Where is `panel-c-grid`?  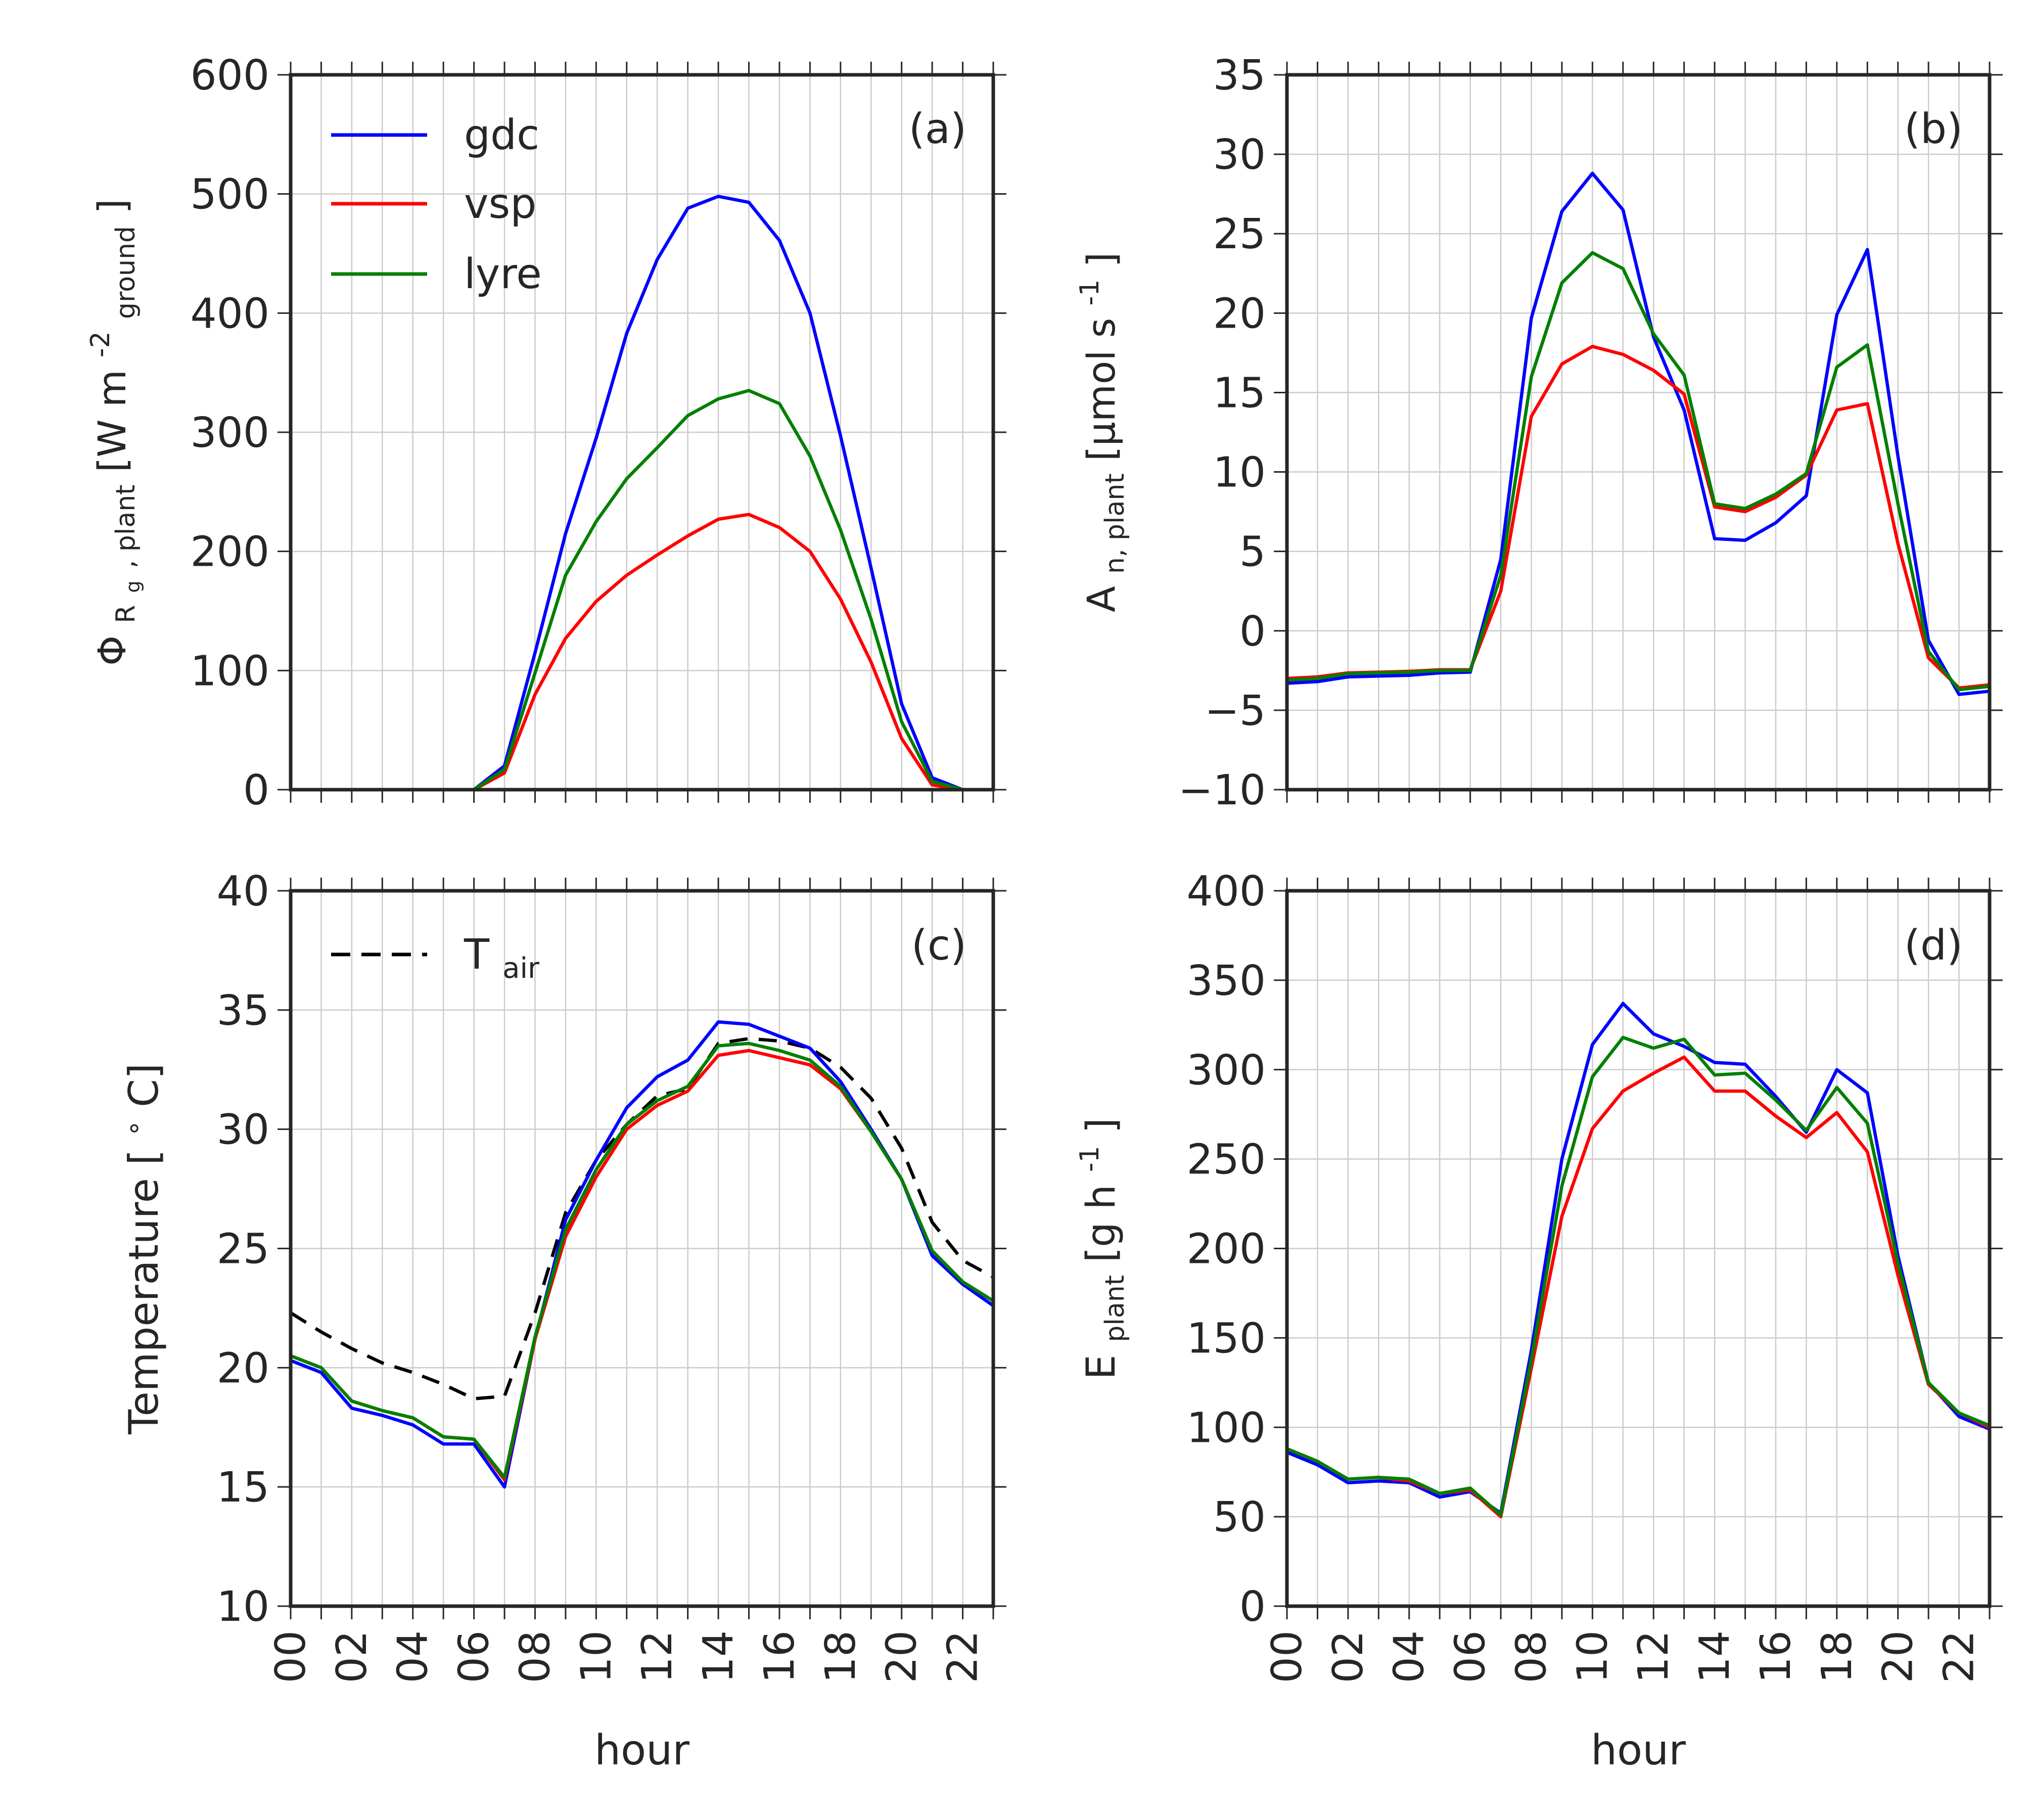 panel-c-grid is located at coordinates (642, 1248).